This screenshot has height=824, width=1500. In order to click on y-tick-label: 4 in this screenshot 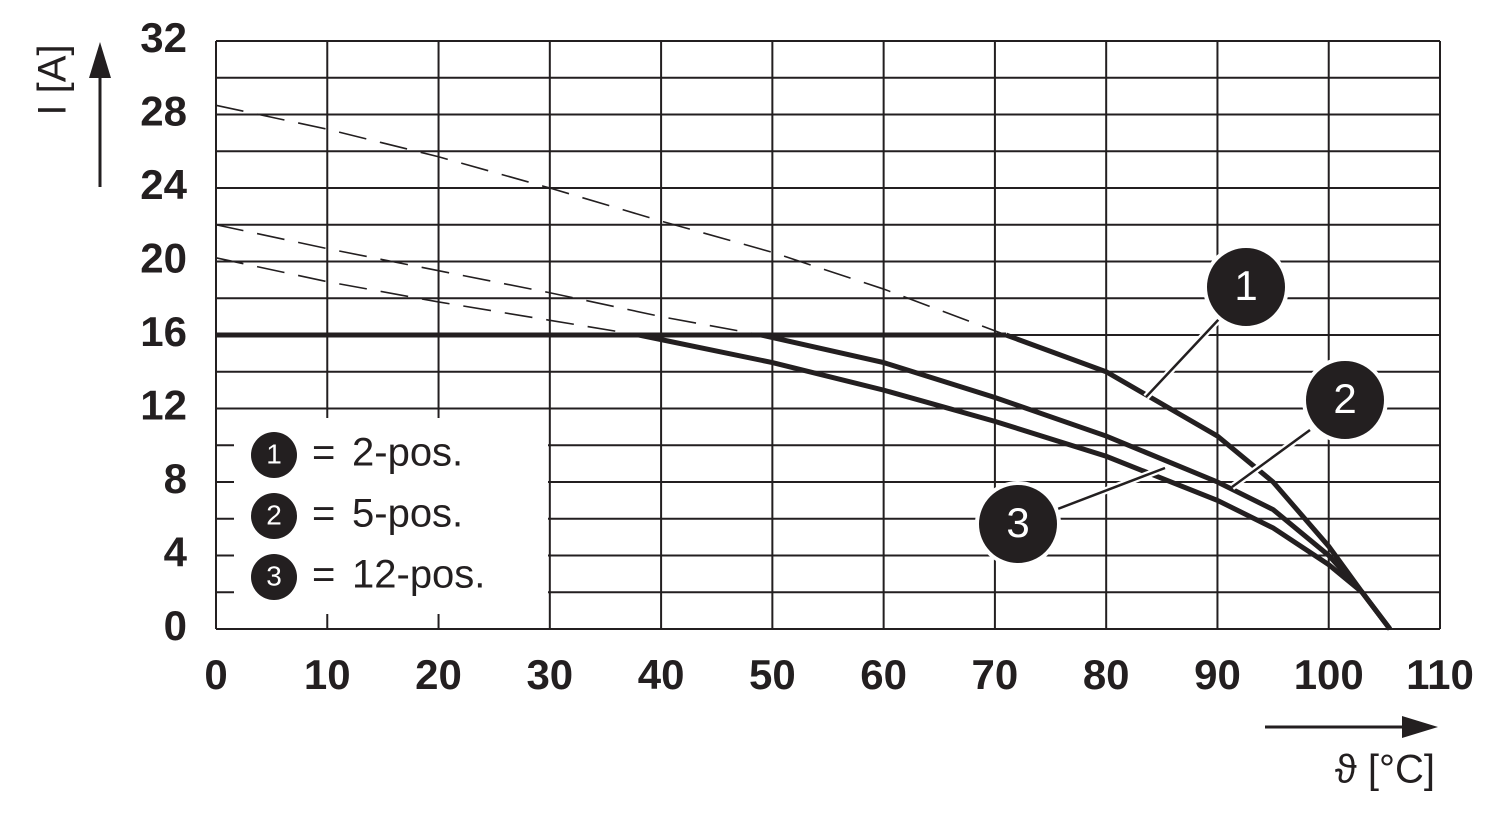, I will do `click(176, 552)`.